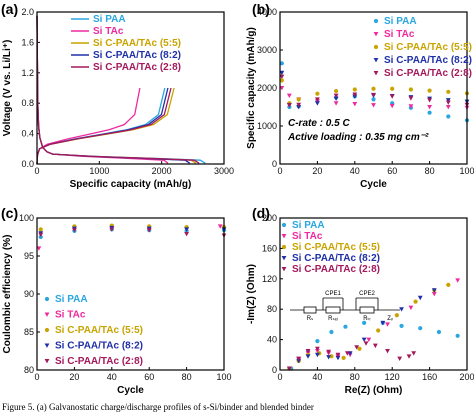 The width and height of the screenshot is (474, 414). I want to click on x-tick-label: 0, so click(36, 377).